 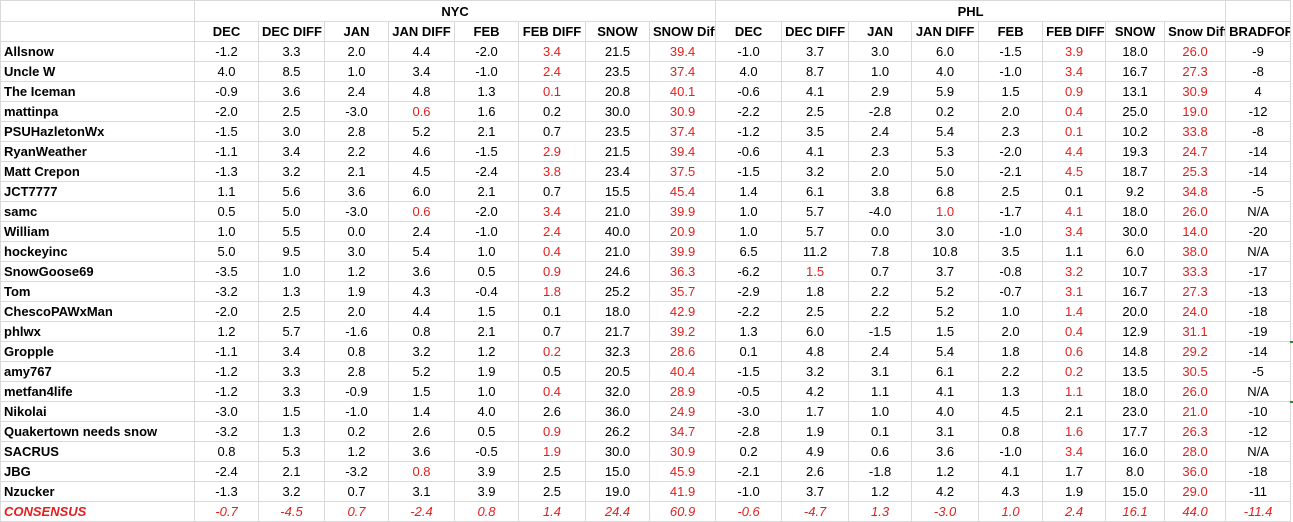 I want to click on value-cell: 13.1, so click(x=1135, y=91).